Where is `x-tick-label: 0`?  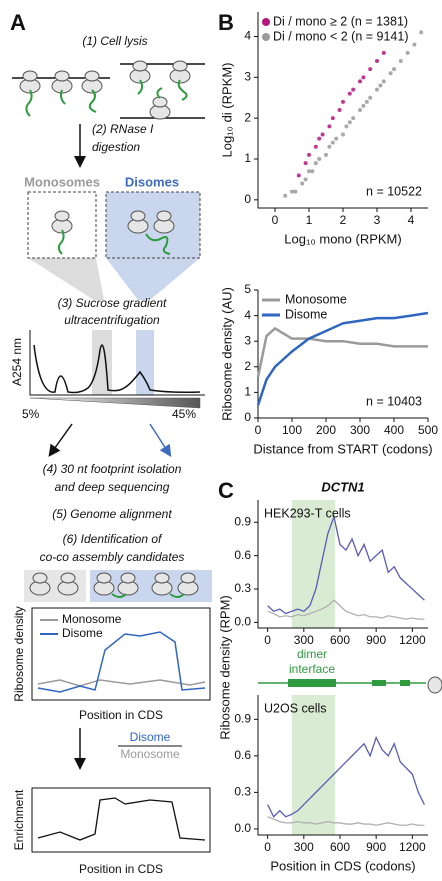 x-tick-label: 0 is located at coordinates (267, 640).